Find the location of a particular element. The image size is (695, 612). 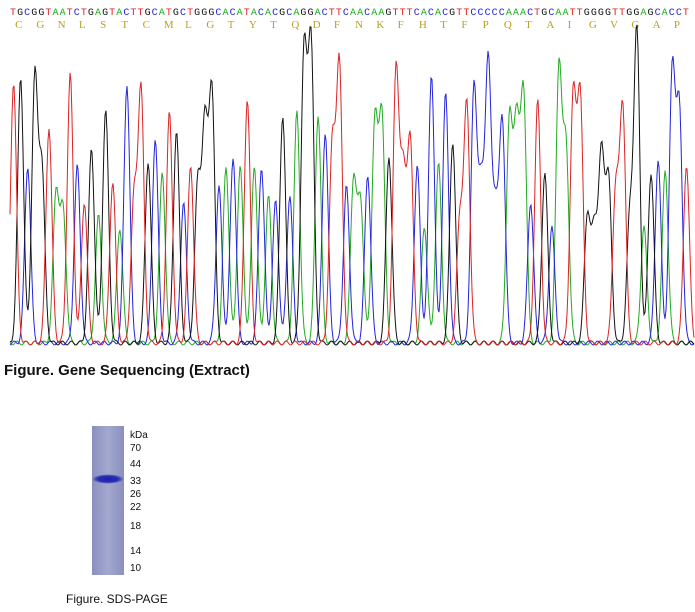

marker-label-33: 33 is located at coordinates (136, 481).